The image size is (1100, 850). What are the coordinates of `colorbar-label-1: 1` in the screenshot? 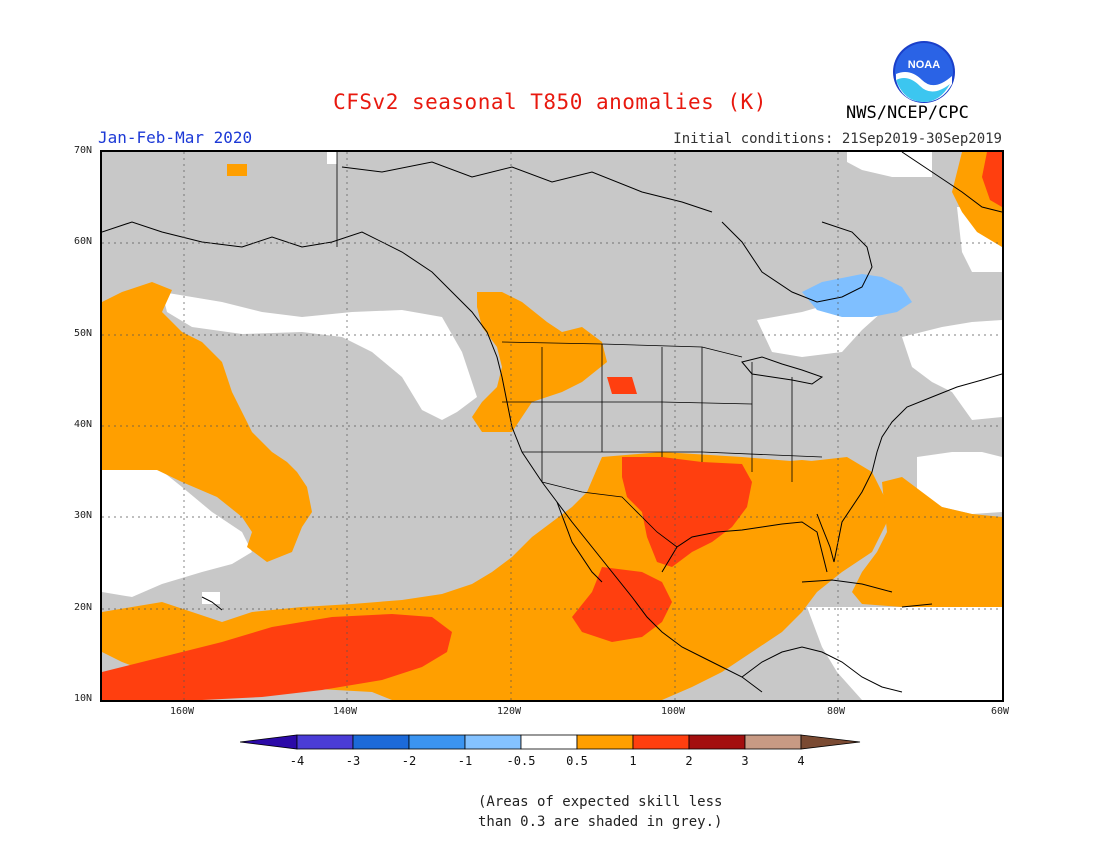 It's located at (633, 761).